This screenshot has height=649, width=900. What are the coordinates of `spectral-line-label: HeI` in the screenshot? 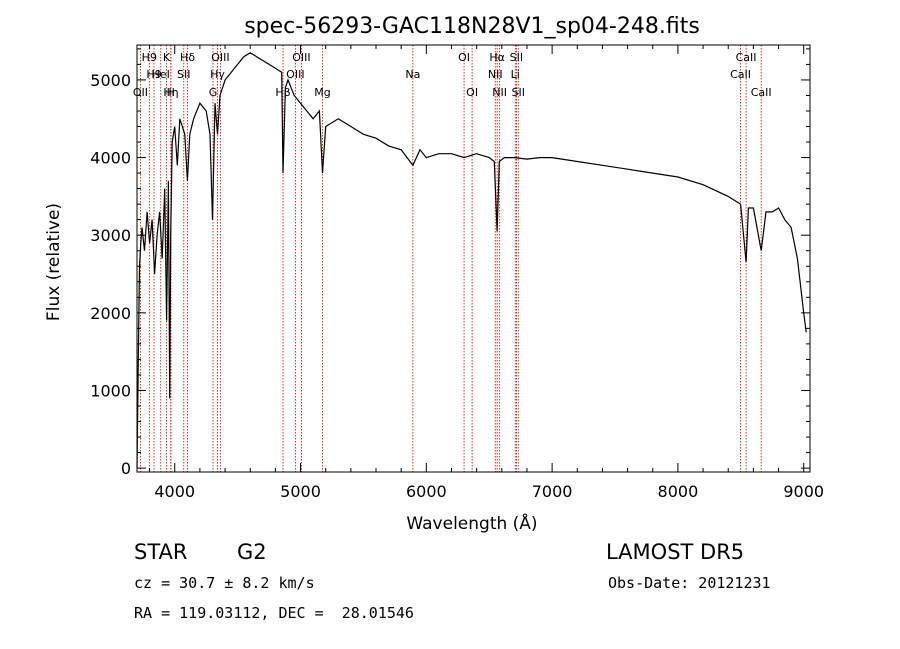 It's located at (161, 74).